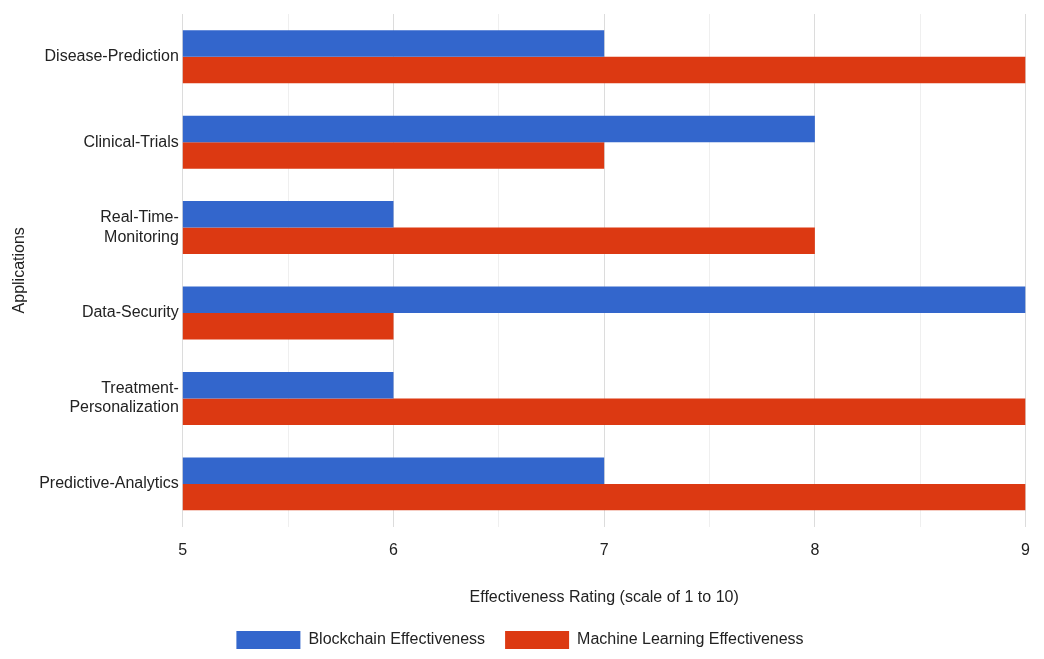 This screenshot has height=659, width=1044. I want to click on x-tick-label: 9, so click(1026, 549).